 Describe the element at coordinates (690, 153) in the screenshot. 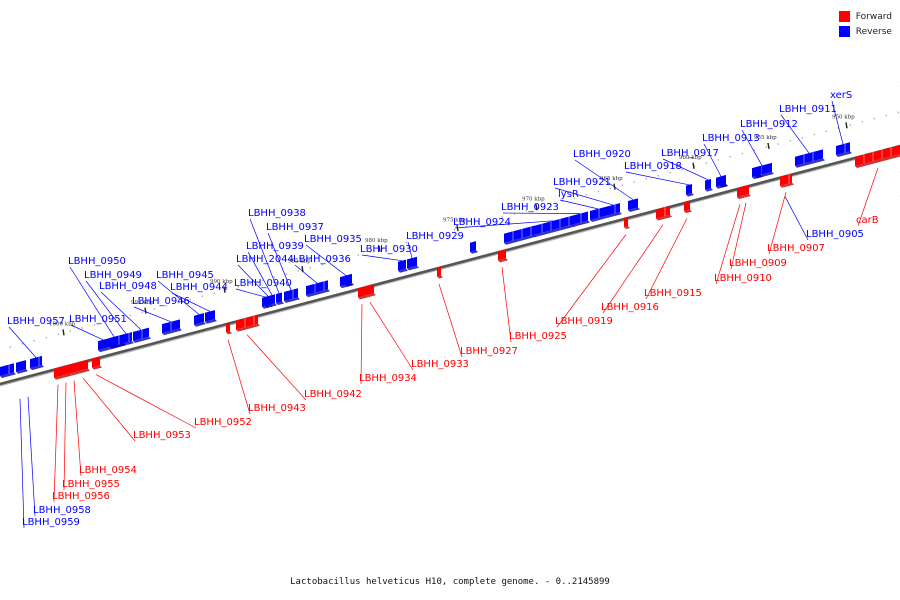

I see `rev-lbhh_0917-label: LBHH_0917` at that location.